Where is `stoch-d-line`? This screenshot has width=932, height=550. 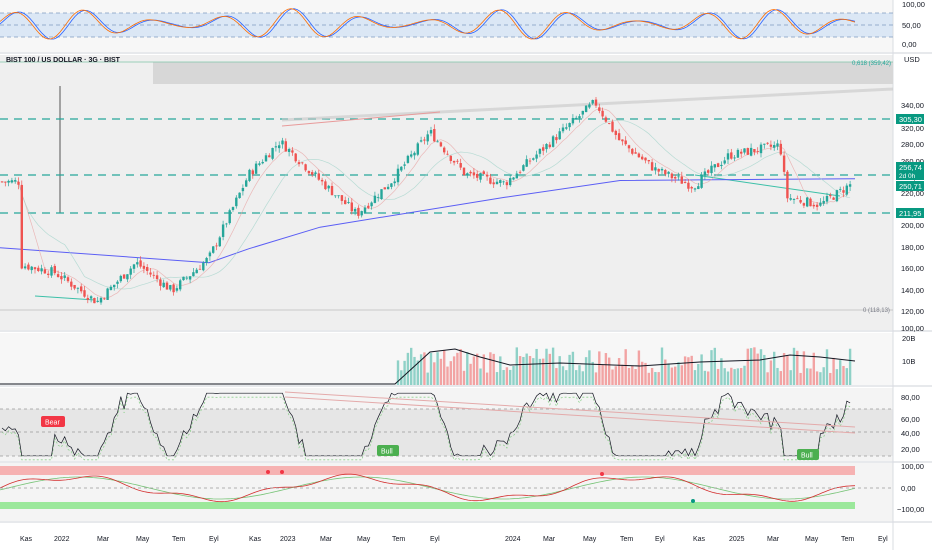 stoch-d-line is located at coordinates (428, 24).